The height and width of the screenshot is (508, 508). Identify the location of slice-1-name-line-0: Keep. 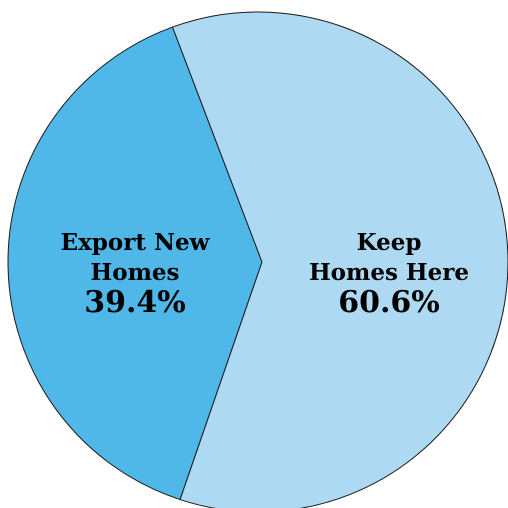
(389, 242).